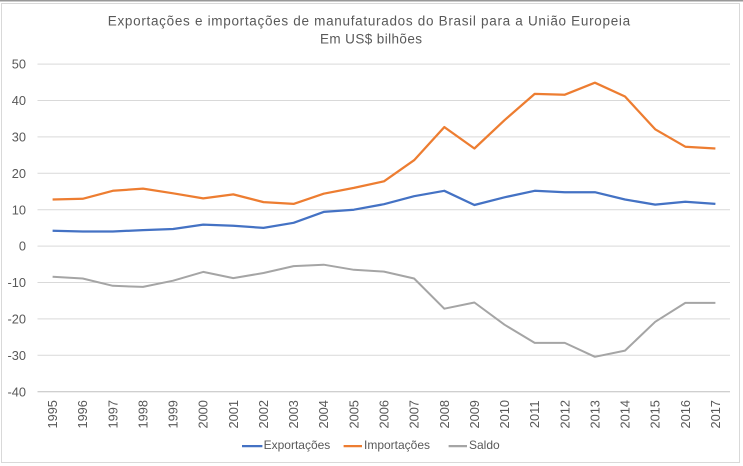 The image size is (743, 466). I want to click on svg-text: Saldo, so click(484, 445).